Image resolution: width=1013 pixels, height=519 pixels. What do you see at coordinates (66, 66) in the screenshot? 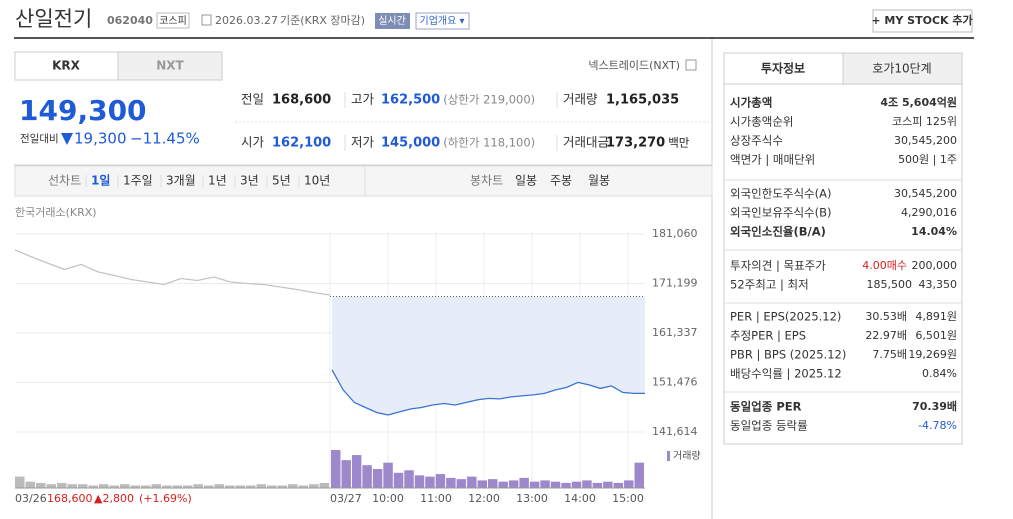
I see `tab: KRX` at bounding box center [66, 66].